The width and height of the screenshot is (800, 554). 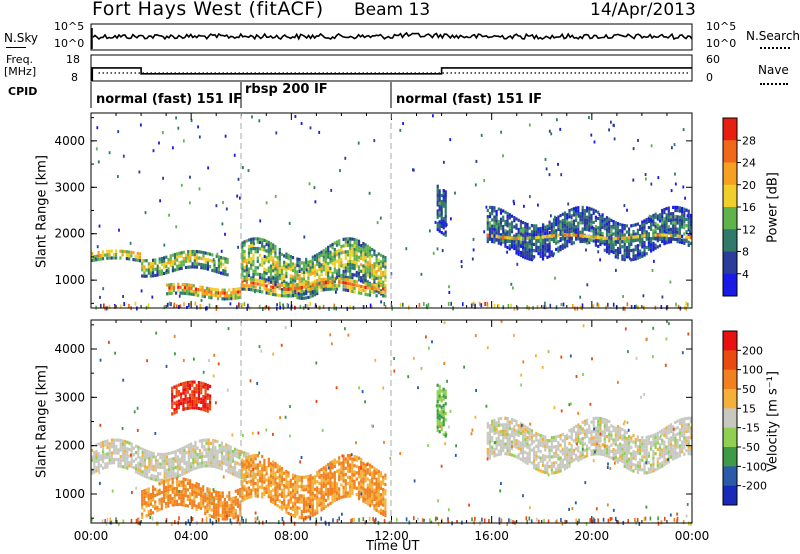 What do you see at coordinates (286, 89) in the screenshot?
I see `cpid-segment-2: rbsp 200 IF` at bounding box center [286, 89].